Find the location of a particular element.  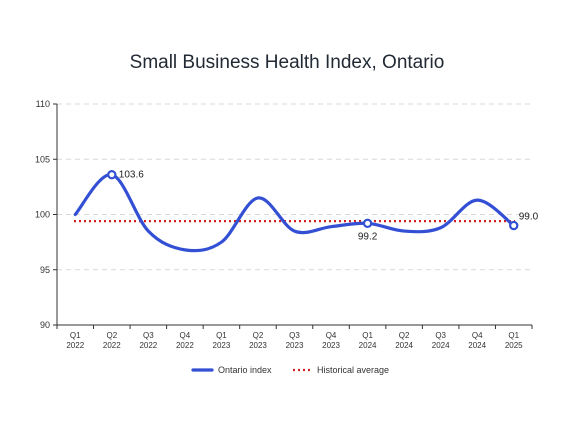

x-tick-label: 2025 is located at coordinates (514, 345).